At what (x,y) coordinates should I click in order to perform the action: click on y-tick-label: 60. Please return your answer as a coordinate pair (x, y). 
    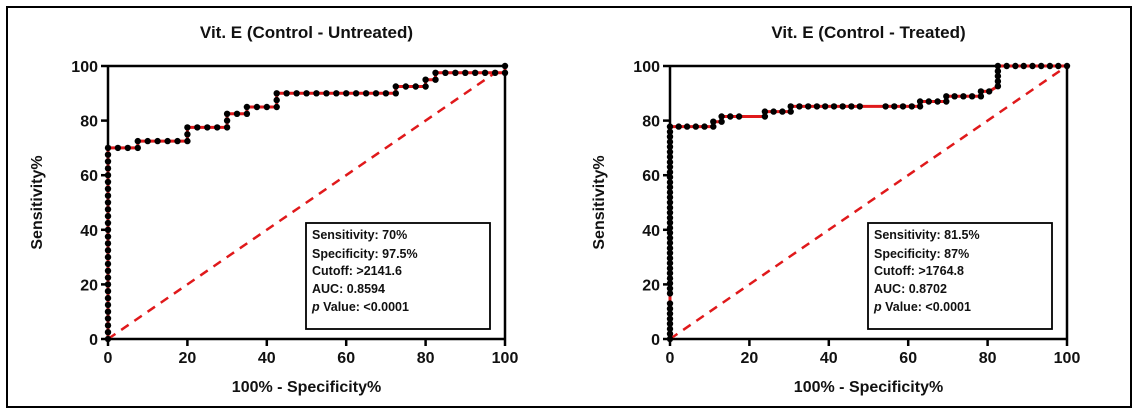
    Looking at the image, I should click on (651, 176).